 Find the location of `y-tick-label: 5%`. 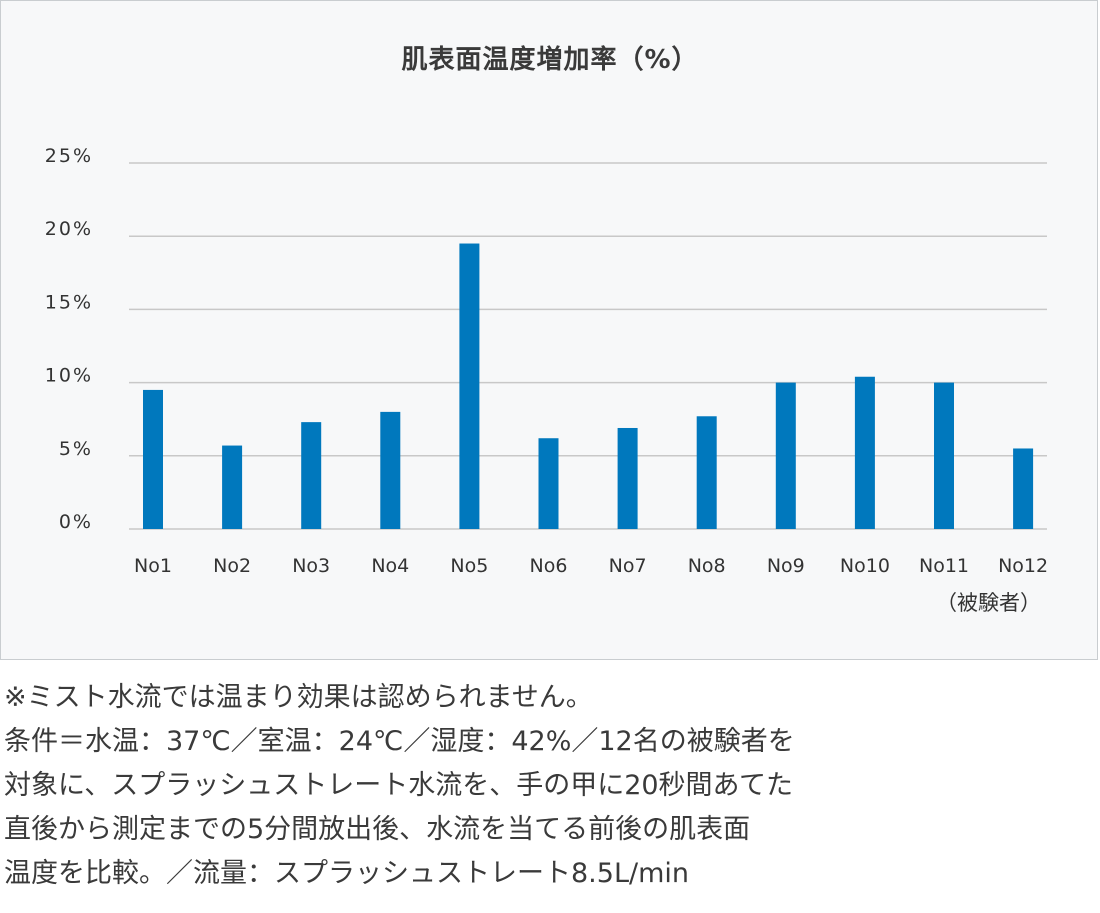

y-tick-label: 5% is located at coordinates (76, 449).